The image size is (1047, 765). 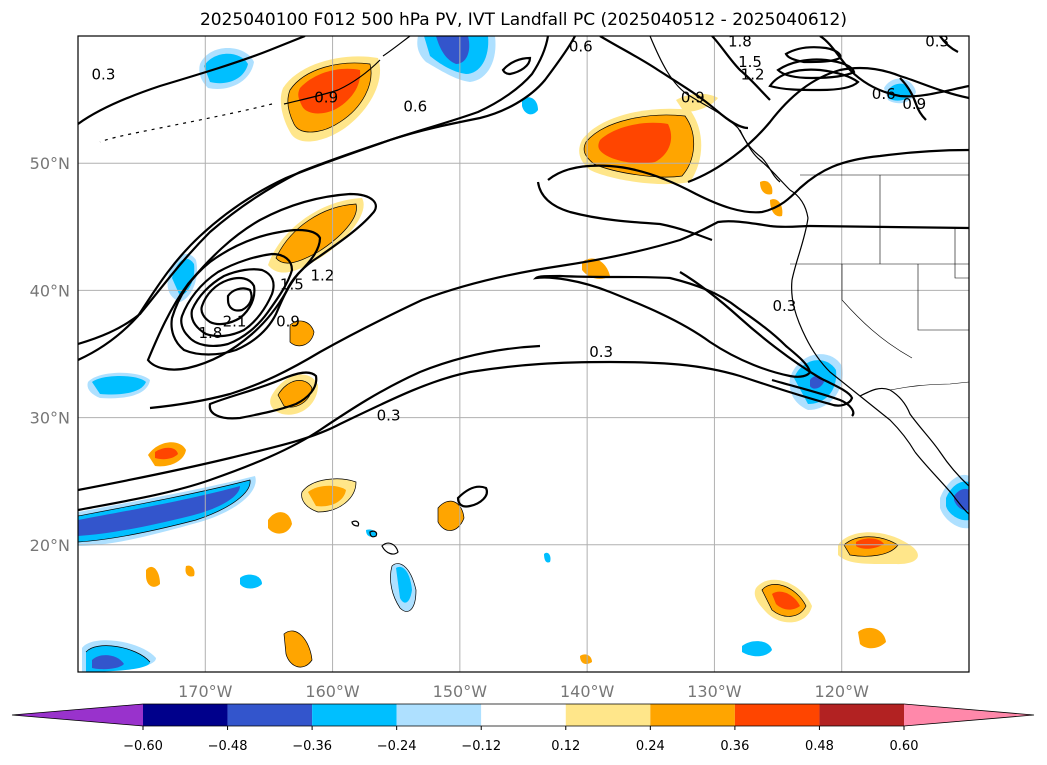 I want to click on colorbar-tick-label: −0.48, so click(x=228, y=746).